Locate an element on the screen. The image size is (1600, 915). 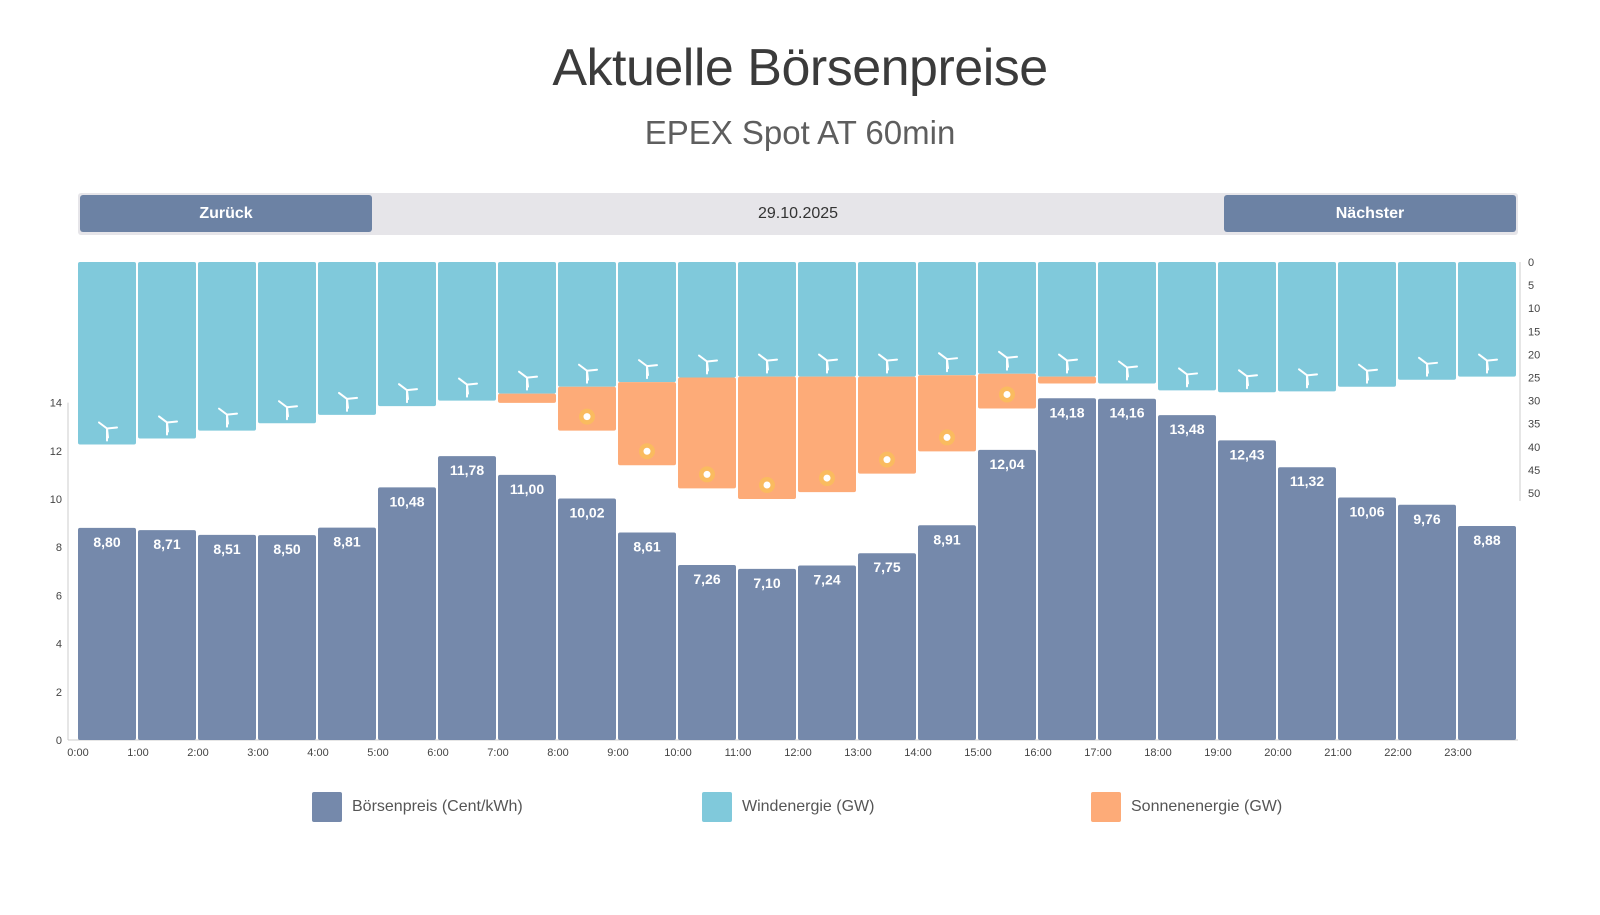
legend-item-solar: Sonnenenergie (GW) is located at coordinates (1186, 807).